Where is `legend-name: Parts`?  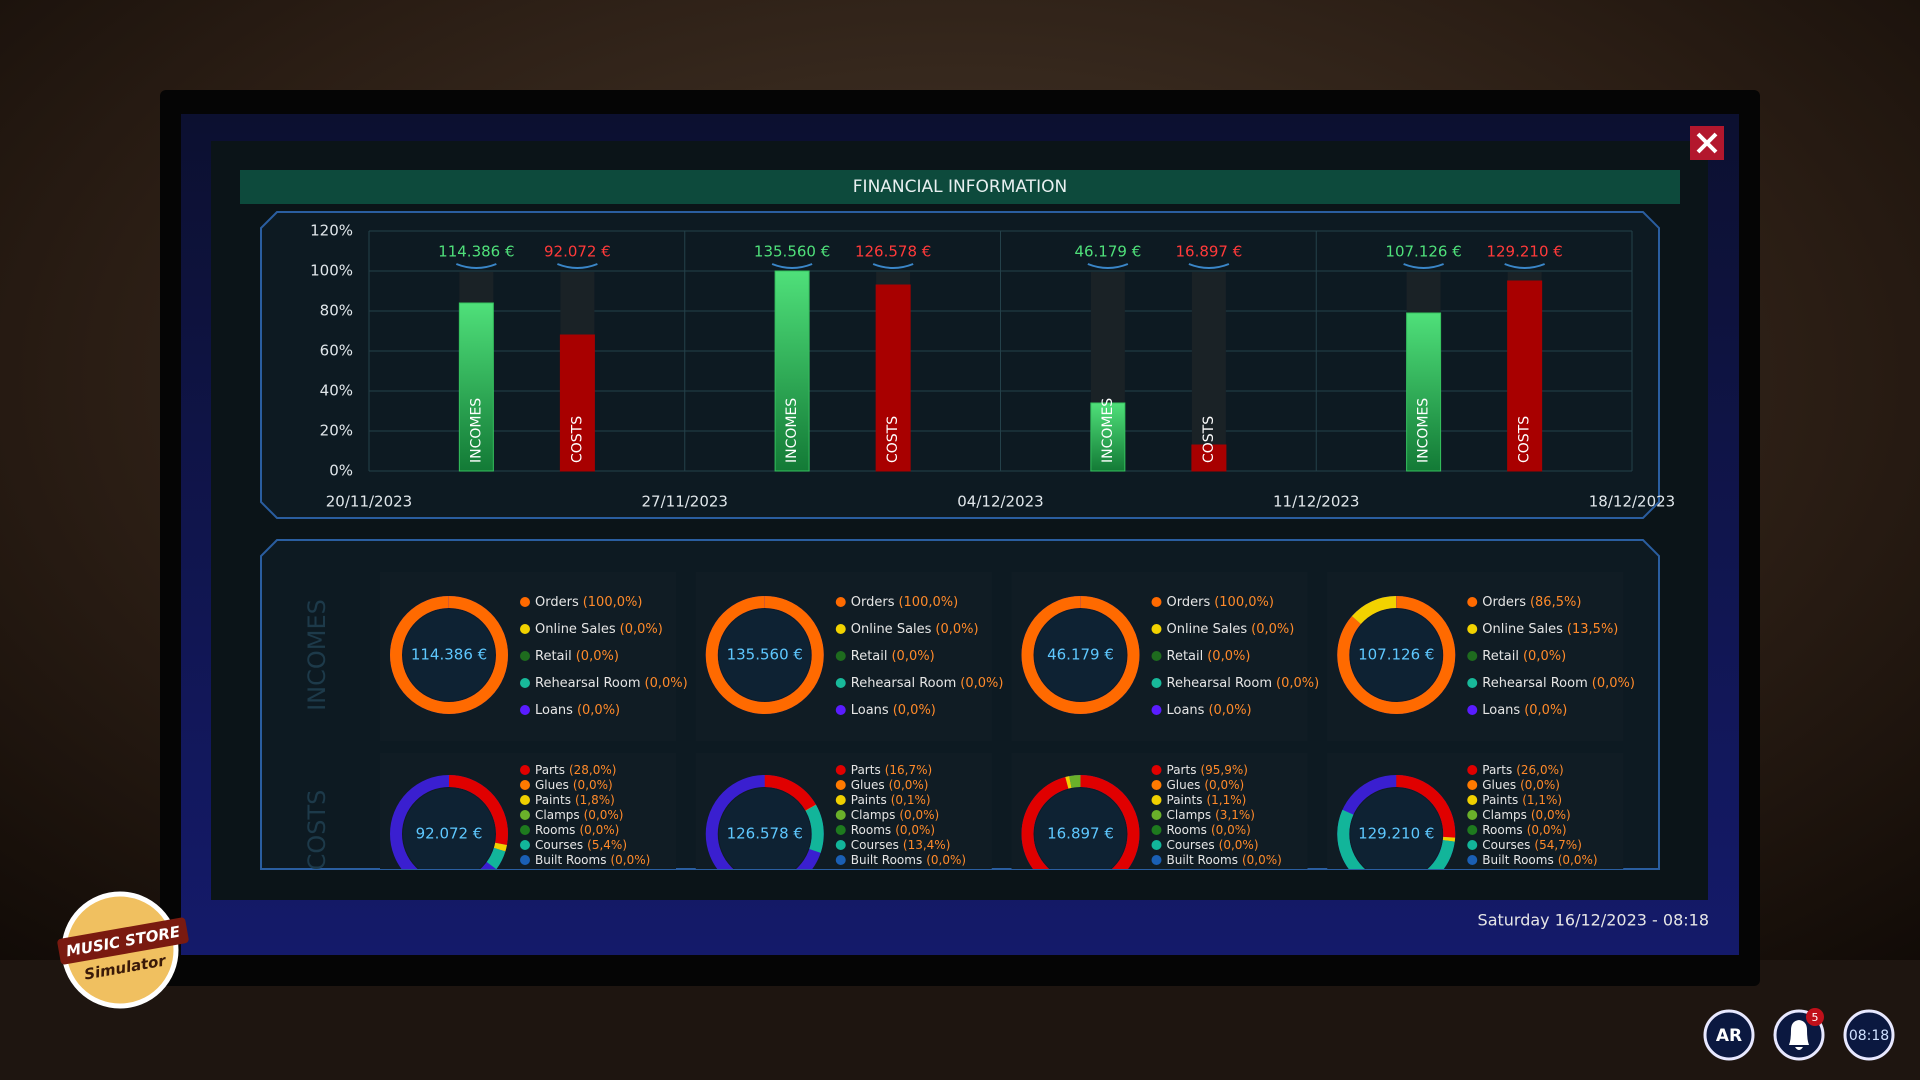
legend-name: Parts is located at coordinates (1182, 770).